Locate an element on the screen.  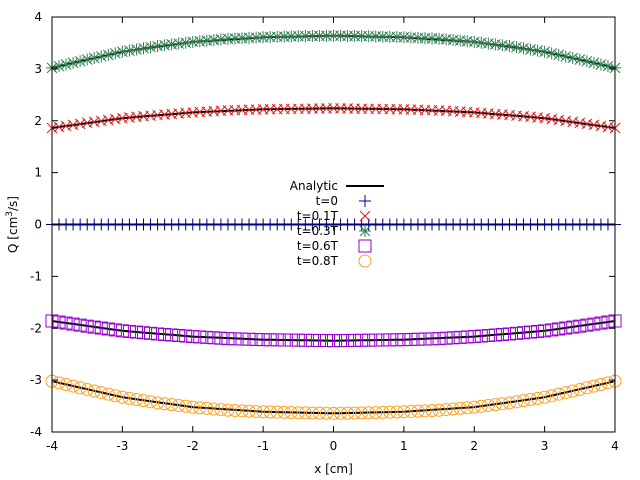
y-tick-label: 2 is located at coordinates (38, 121).